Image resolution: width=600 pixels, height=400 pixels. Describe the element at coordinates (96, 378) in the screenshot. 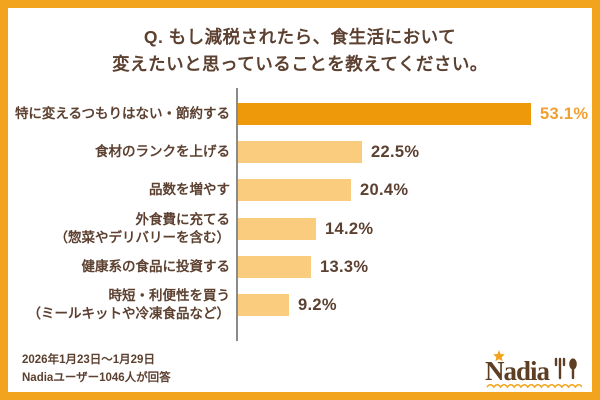

I see `survey-respondents: Nadiaユーザー1046人が回答` at that location.